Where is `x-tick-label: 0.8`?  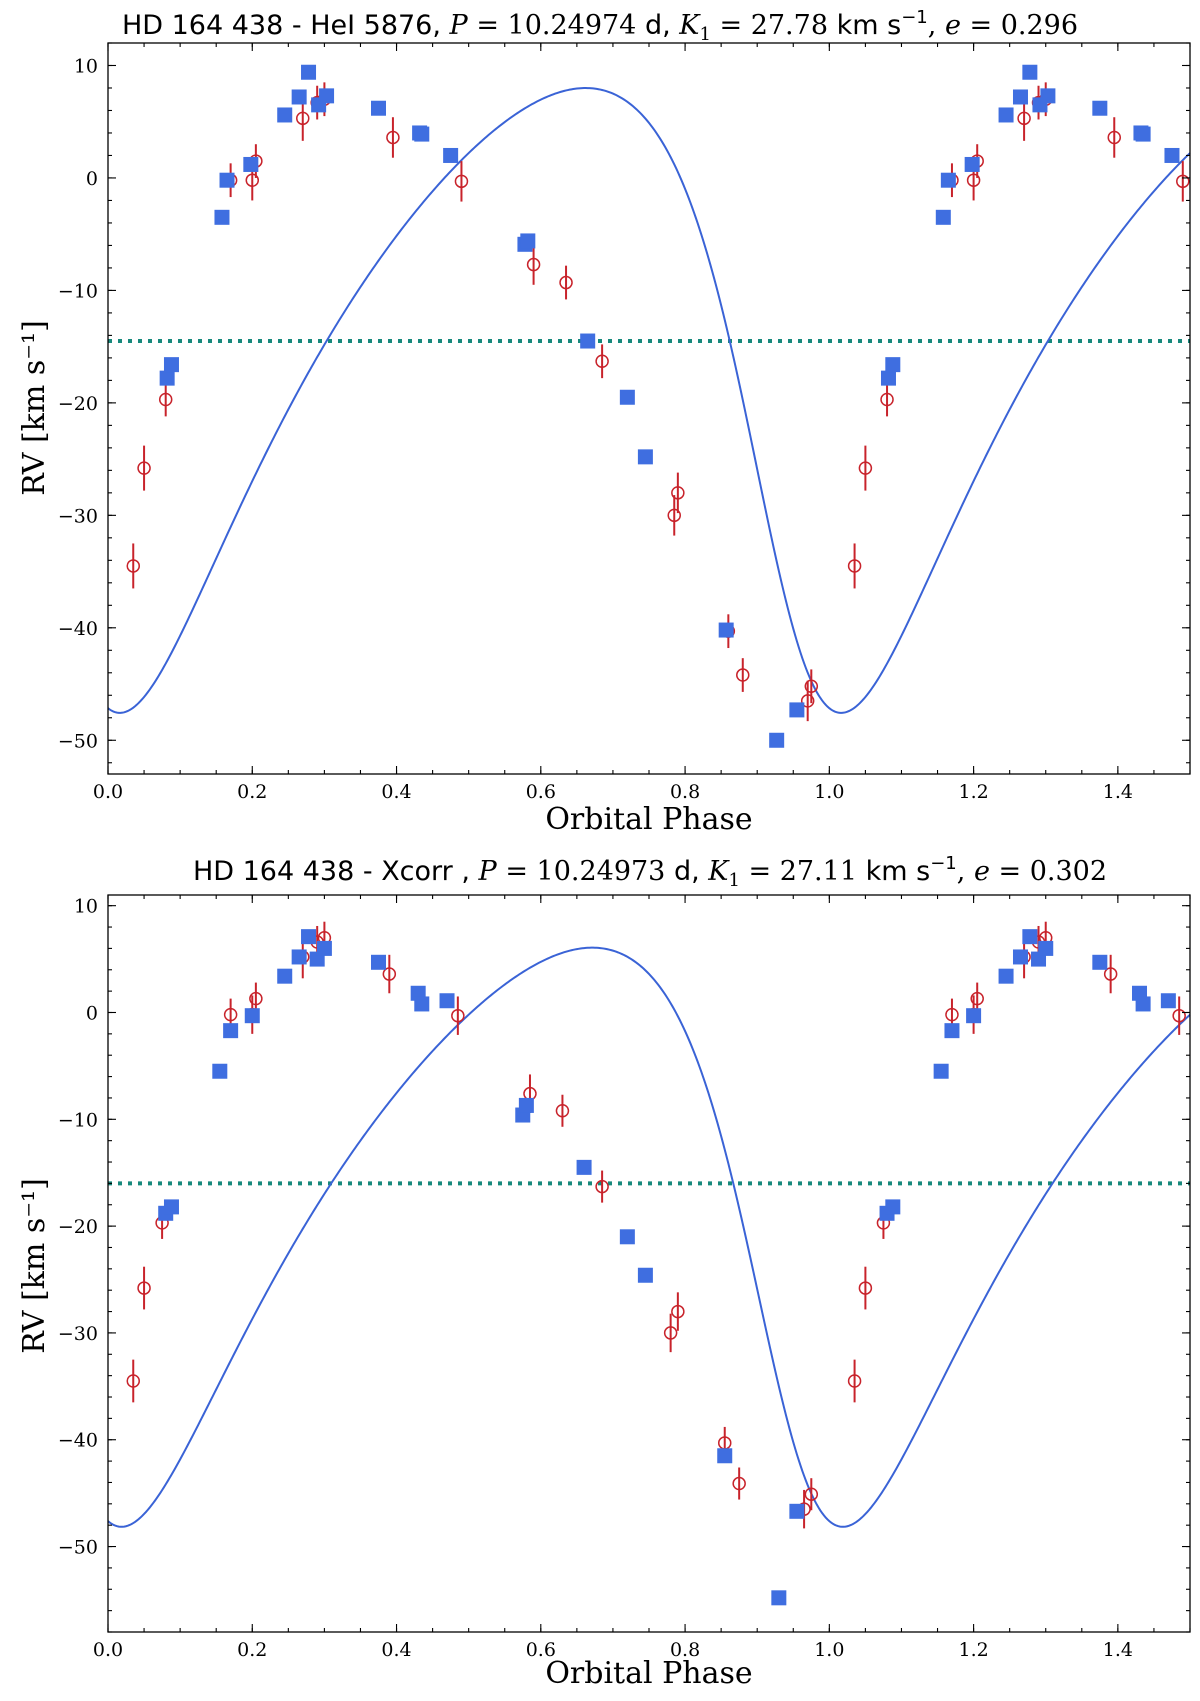 x-tick-label: 0.8 is located at coordinates (685, 792).